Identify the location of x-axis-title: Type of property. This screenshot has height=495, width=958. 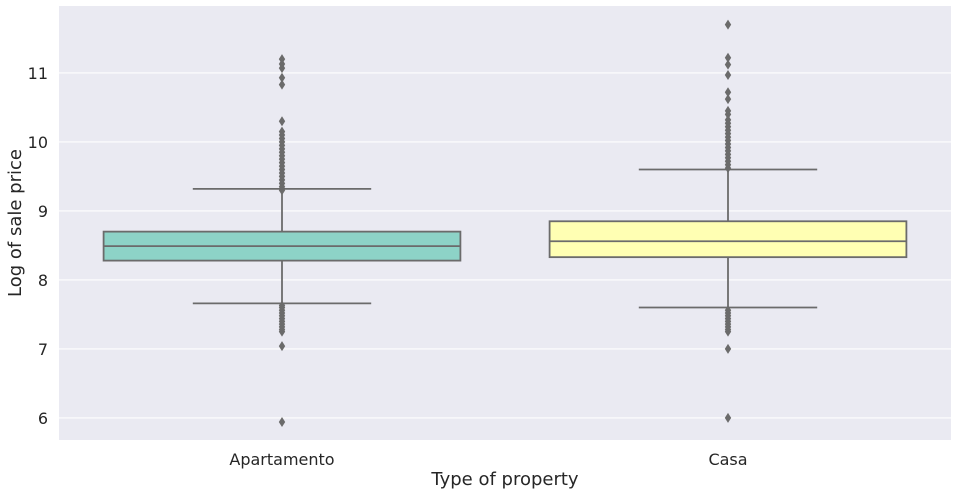
(504, 479).